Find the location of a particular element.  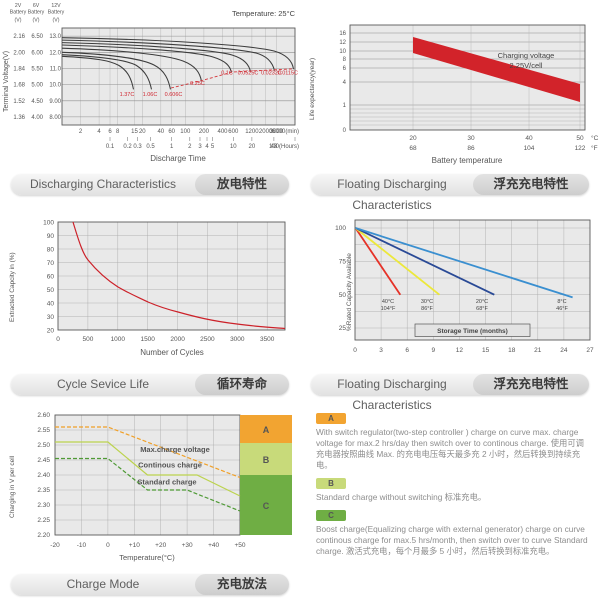

banner-title-zh: 浮充充电特性 is located at coordinates (531, 184).